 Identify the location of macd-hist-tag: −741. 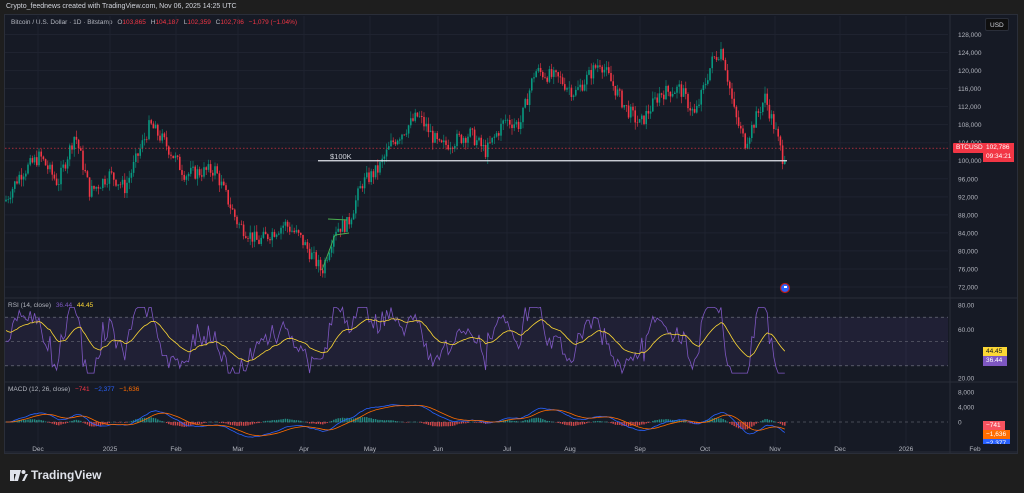
(994, 426).